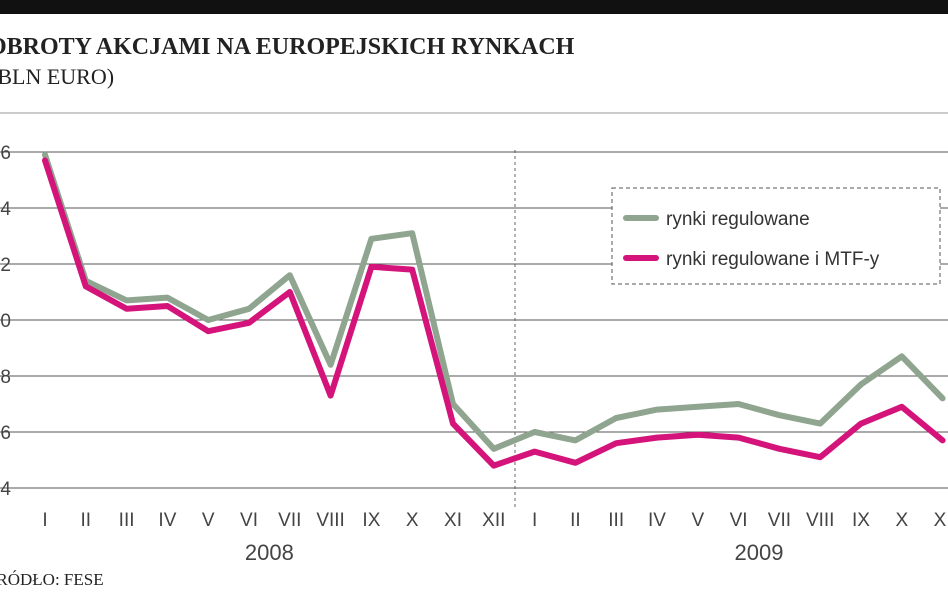 This screenshot has height=593, width=948. I want to click on y-tick-label: 1,4, so click(5, 209).